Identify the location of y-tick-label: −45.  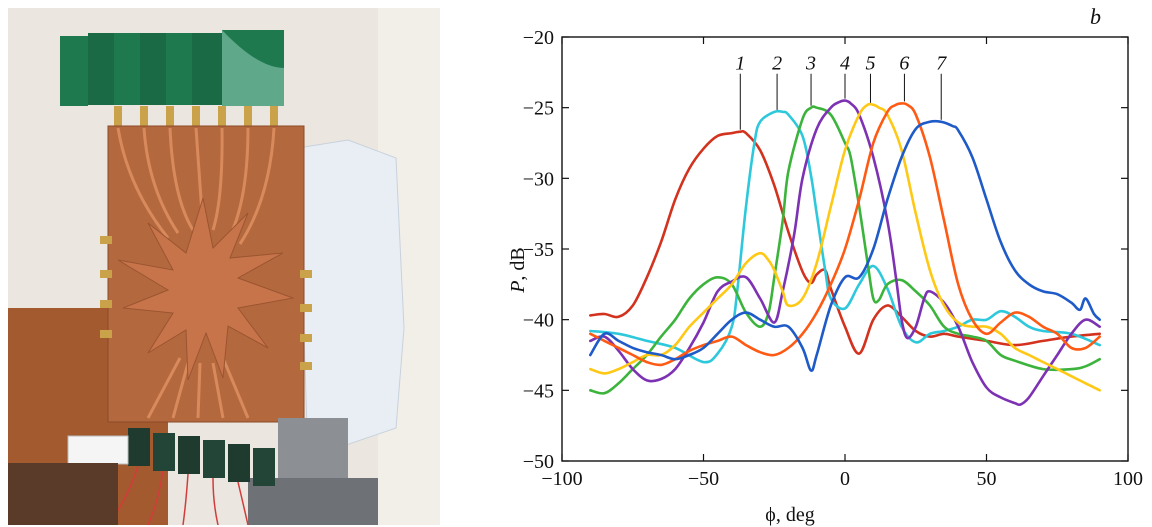
(538, 391).